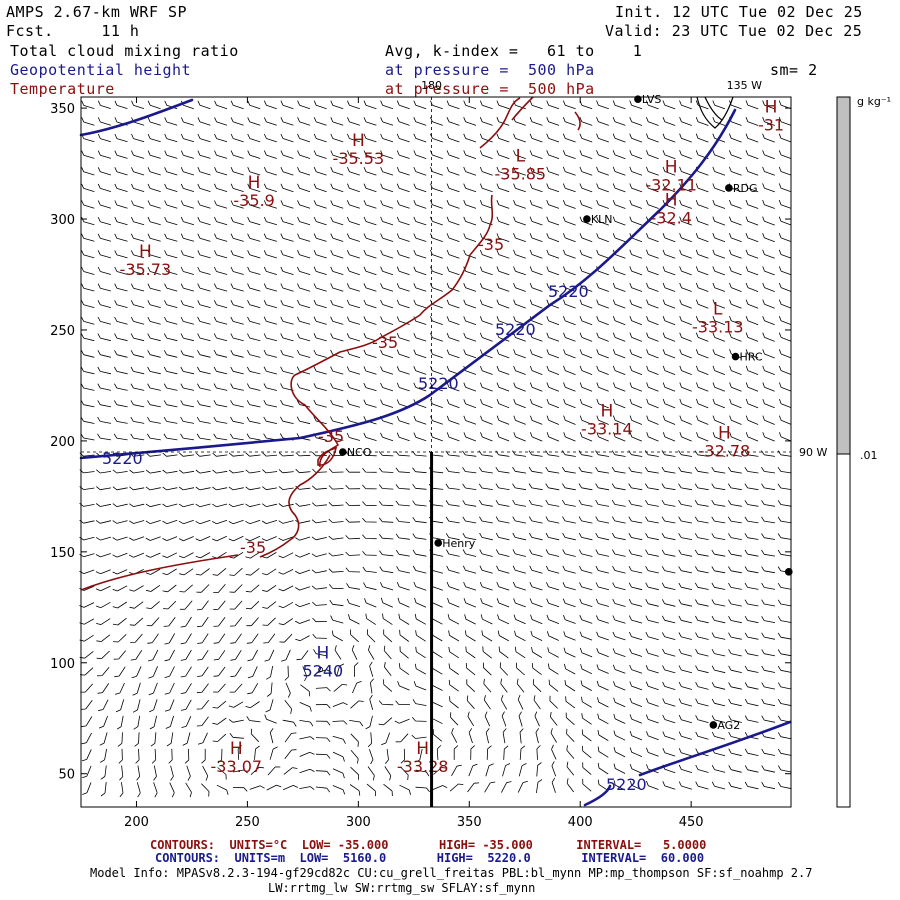 Image resolution: width=900 pixels, height=900 pixels. Describe the element at coordinates (670, 218) in the screenshot. I see `extremum-value: -32.4` at that location.